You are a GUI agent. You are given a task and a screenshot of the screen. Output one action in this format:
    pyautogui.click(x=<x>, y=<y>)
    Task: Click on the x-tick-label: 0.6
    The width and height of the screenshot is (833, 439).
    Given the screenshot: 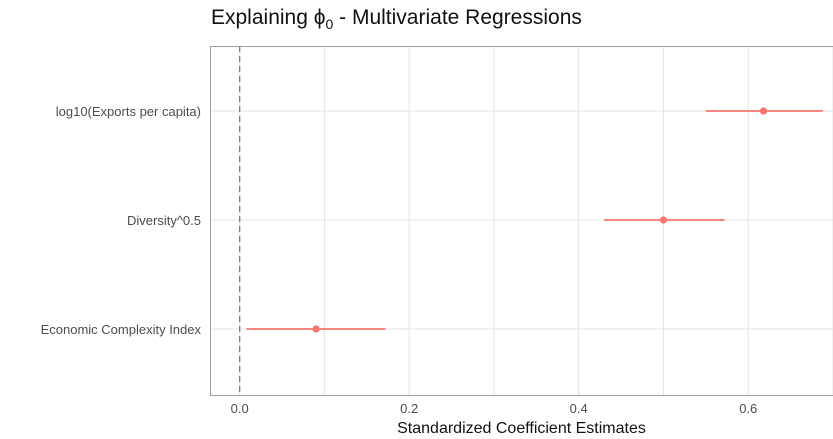 What is the action you would take?
    pyautogui.click(x=748, y=408)
    